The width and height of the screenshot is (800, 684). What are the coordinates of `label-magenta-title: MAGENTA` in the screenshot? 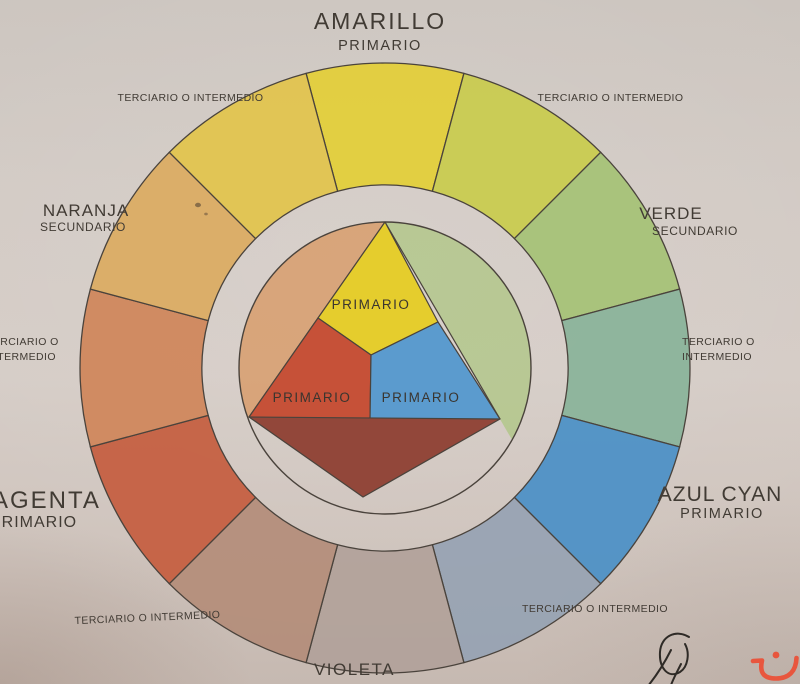 It's located at (50, 500).